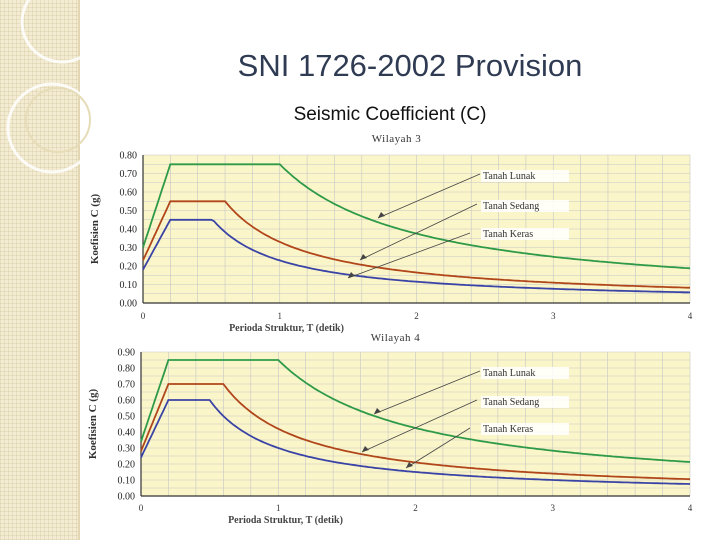 Image resolution: width=720 pixels, height=540 pixels. I want to click on series-line-tanah-sedang, so click(416, 244).